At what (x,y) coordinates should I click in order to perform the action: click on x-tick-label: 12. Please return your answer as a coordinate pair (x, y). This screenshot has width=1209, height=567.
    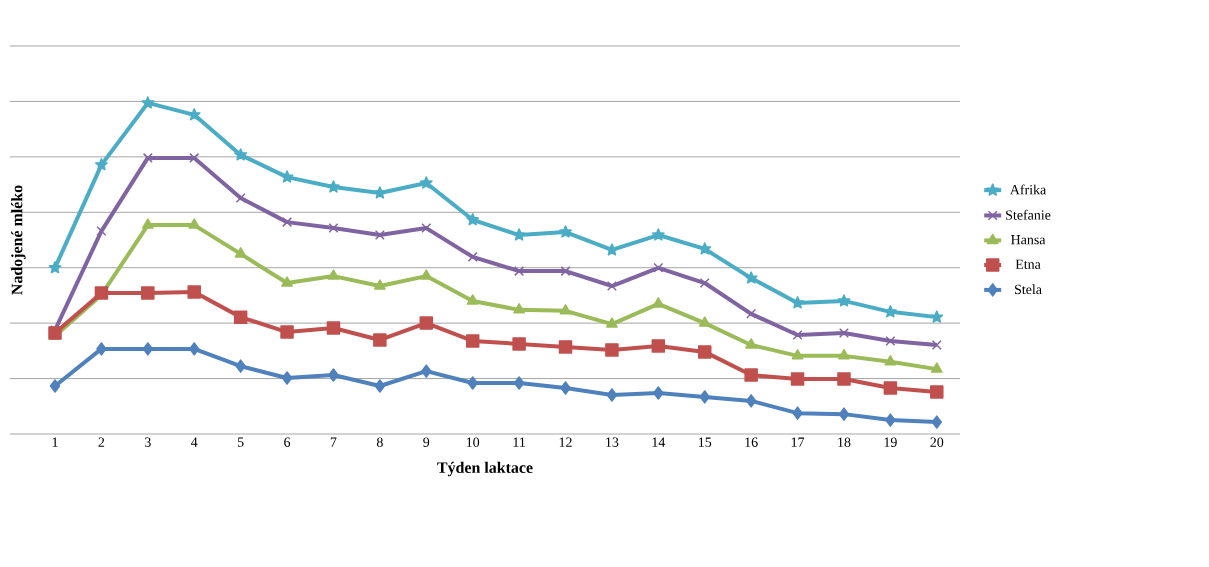
    Looking at the image, I should click on (565, 442).